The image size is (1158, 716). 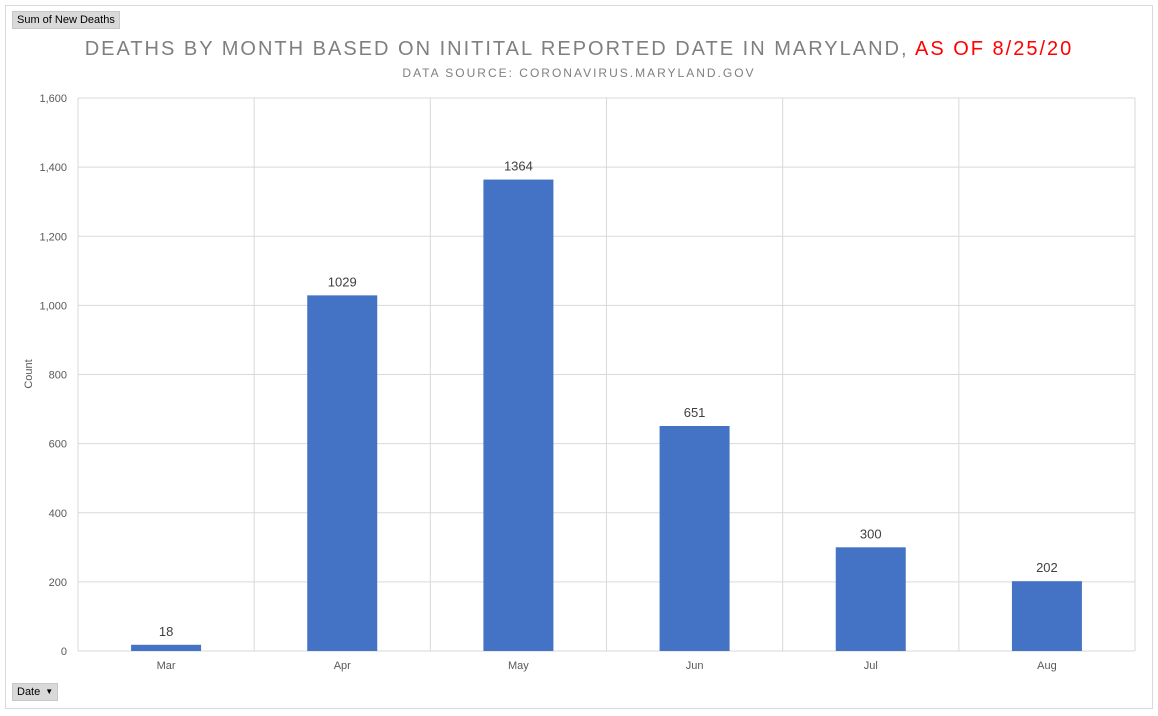 I want to click on data-label: 300, so click(x=871, y=533).